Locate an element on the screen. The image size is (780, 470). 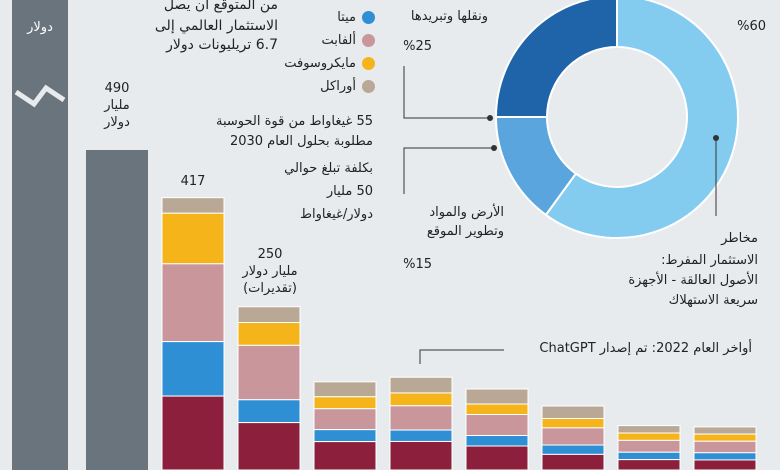
risk-label-4: سريعة الاستهلاك is located at coordinates (713, 300).